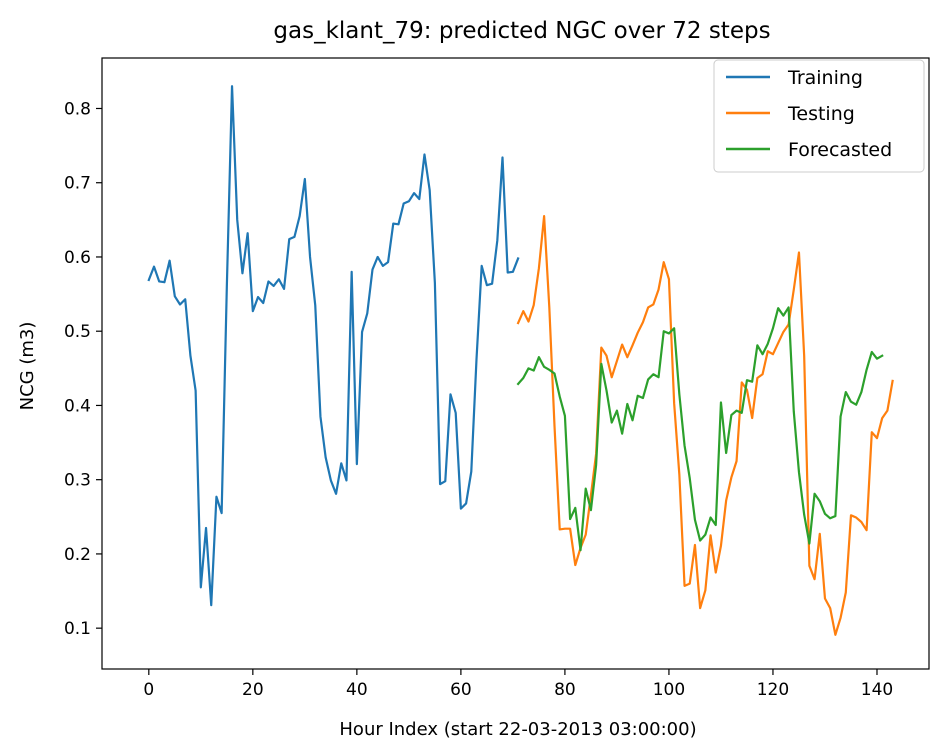  Describe the element at coordinates (77, 109) in the screenshot. I see `y-tick-label: 0.8` at that location.